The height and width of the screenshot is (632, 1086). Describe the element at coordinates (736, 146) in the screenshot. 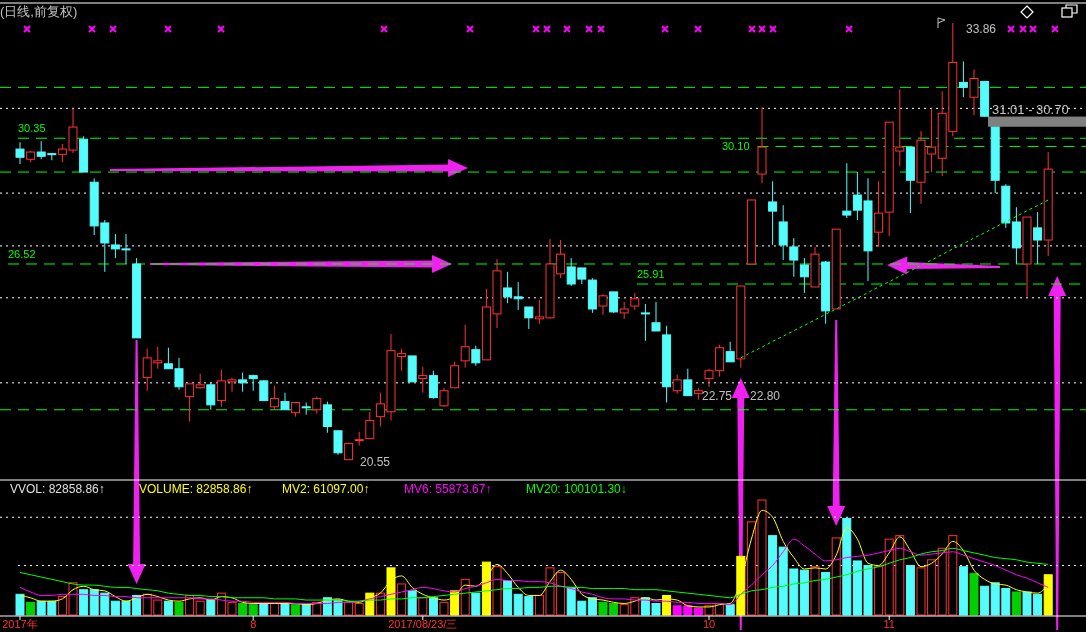

I see `ref-line-label: 30.10` at that location.